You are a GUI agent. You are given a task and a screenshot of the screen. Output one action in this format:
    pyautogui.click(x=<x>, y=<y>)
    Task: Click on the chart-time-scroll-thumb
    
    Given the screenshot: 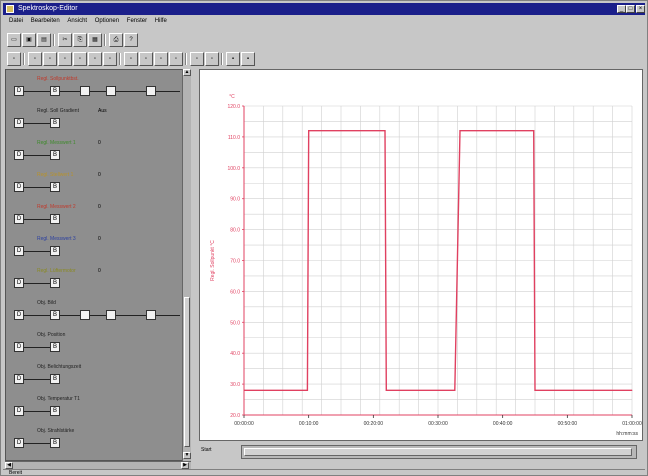 What is the action you would take?
    pyautogui.click(x=438, y=452)
    